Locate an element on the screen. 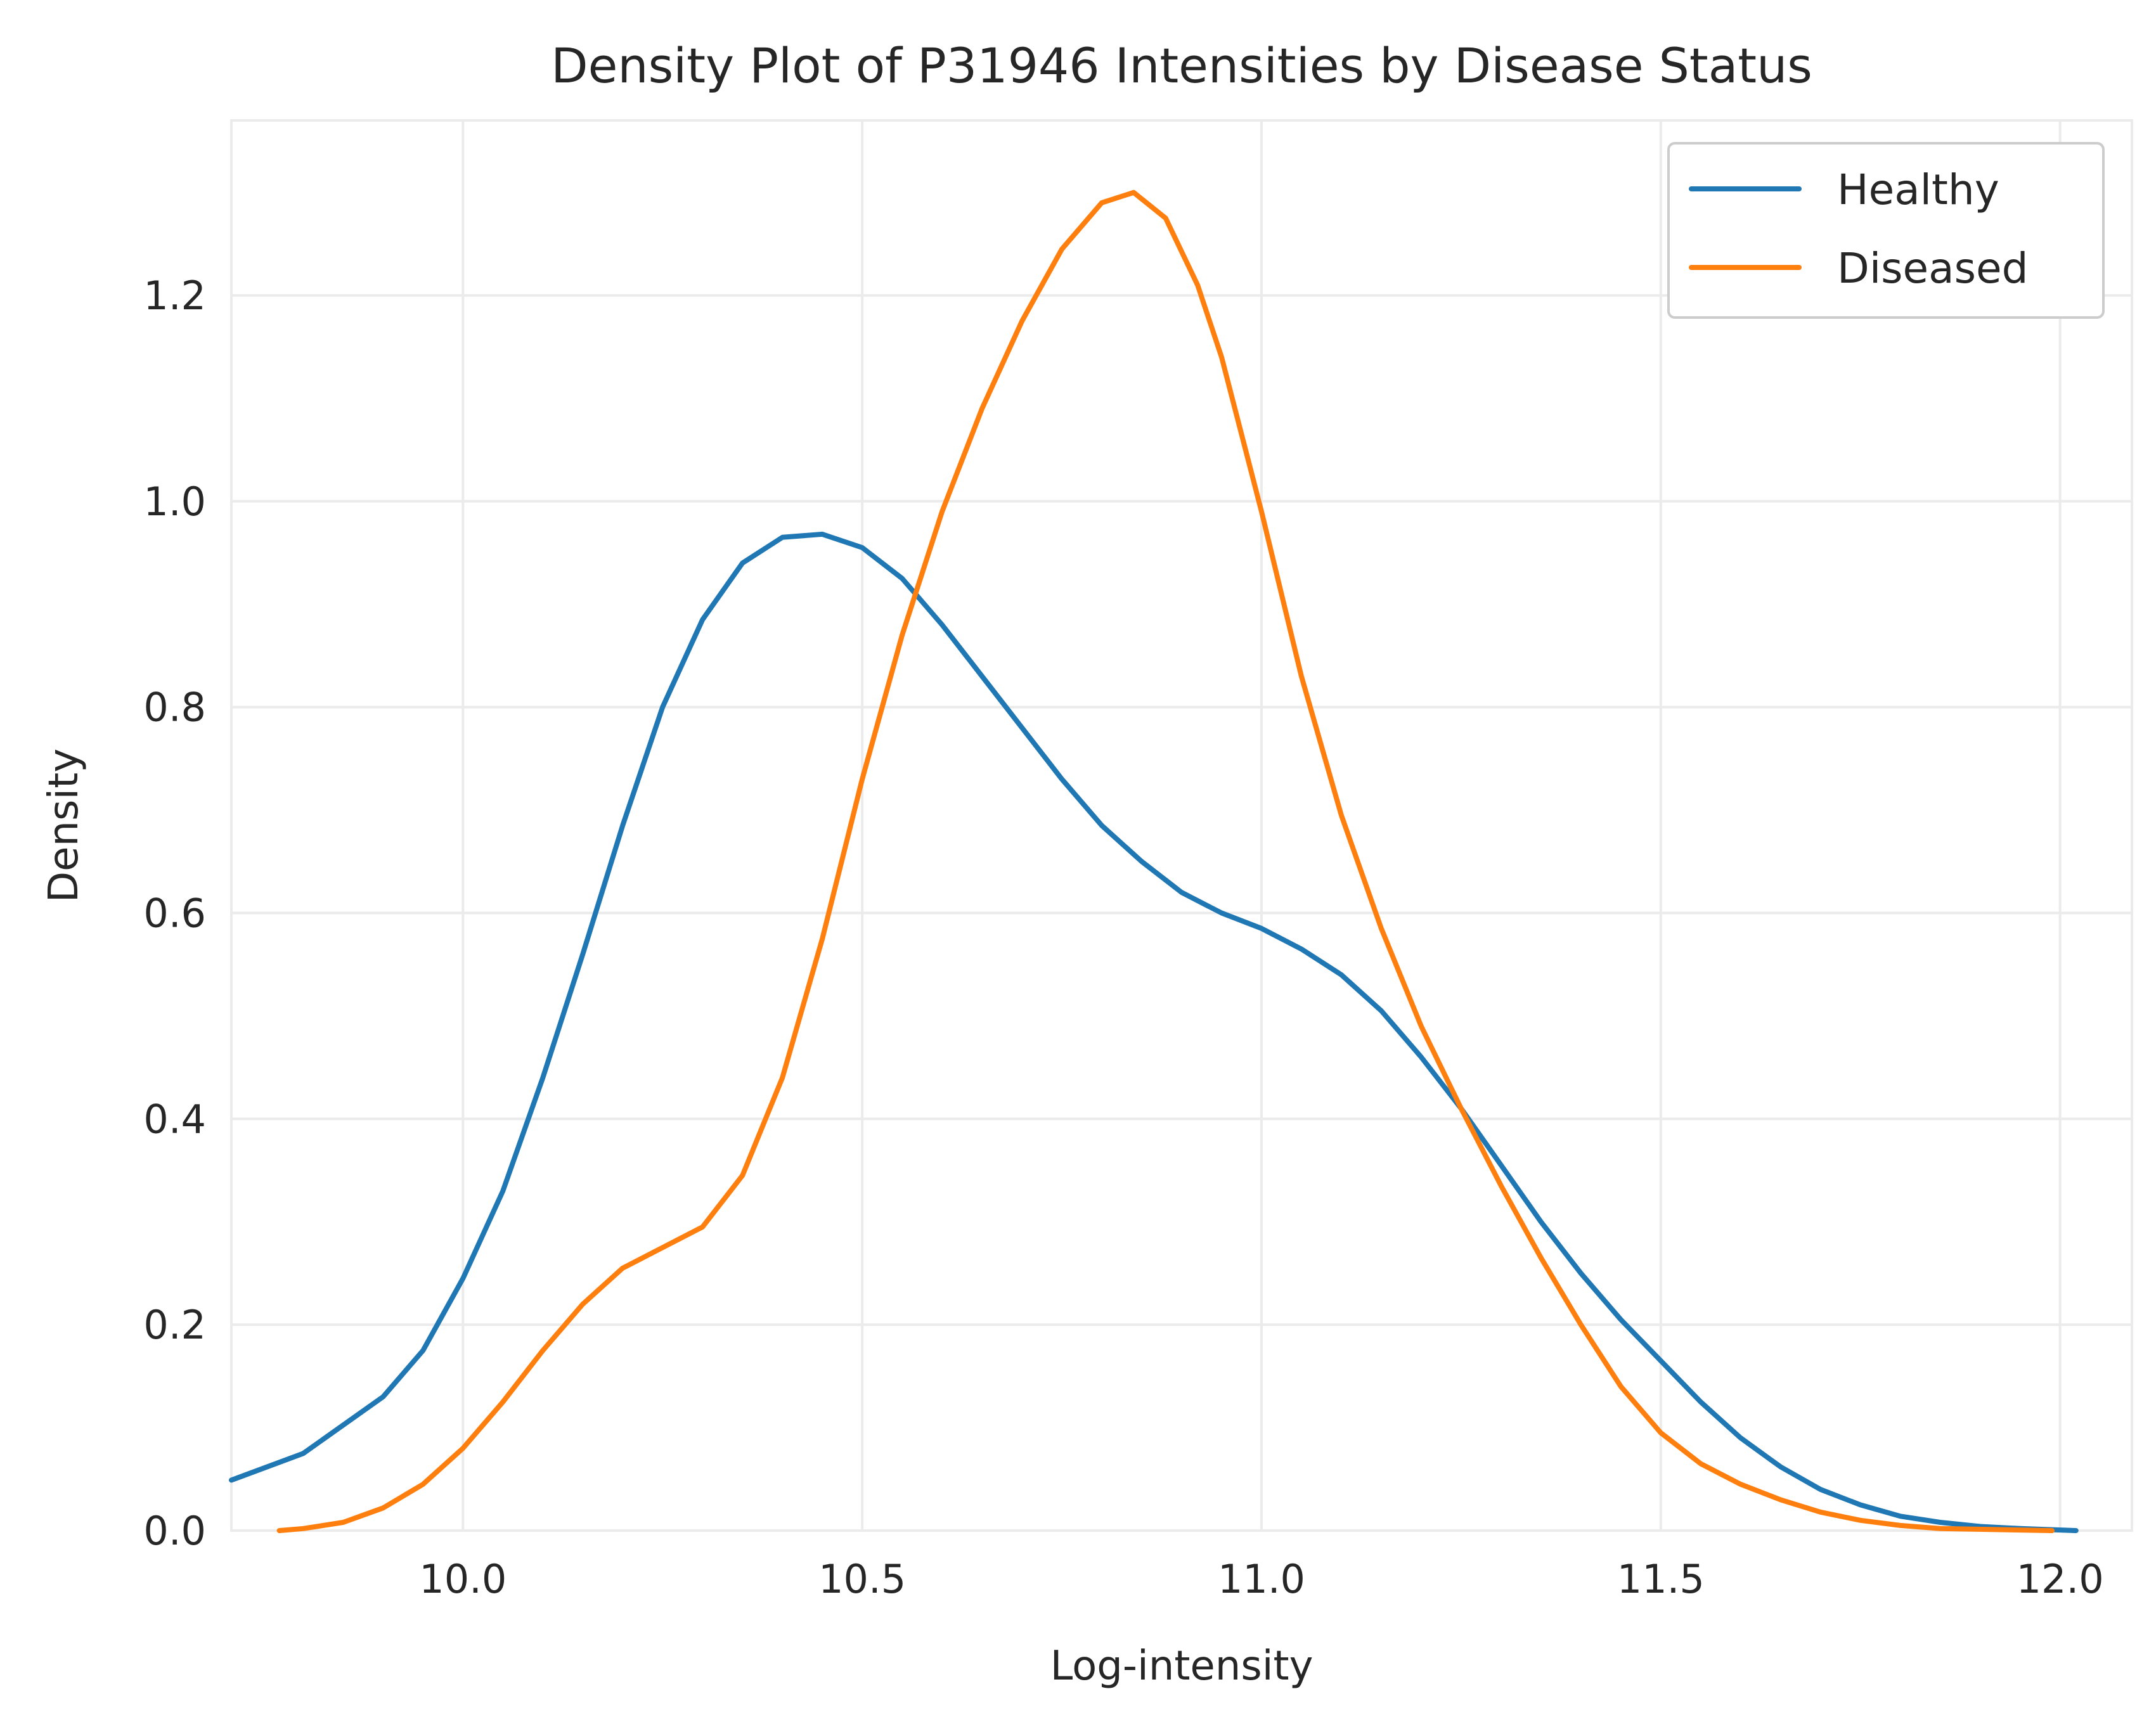  y-tick-label: 0.6 is located at coordinates (174, 913).